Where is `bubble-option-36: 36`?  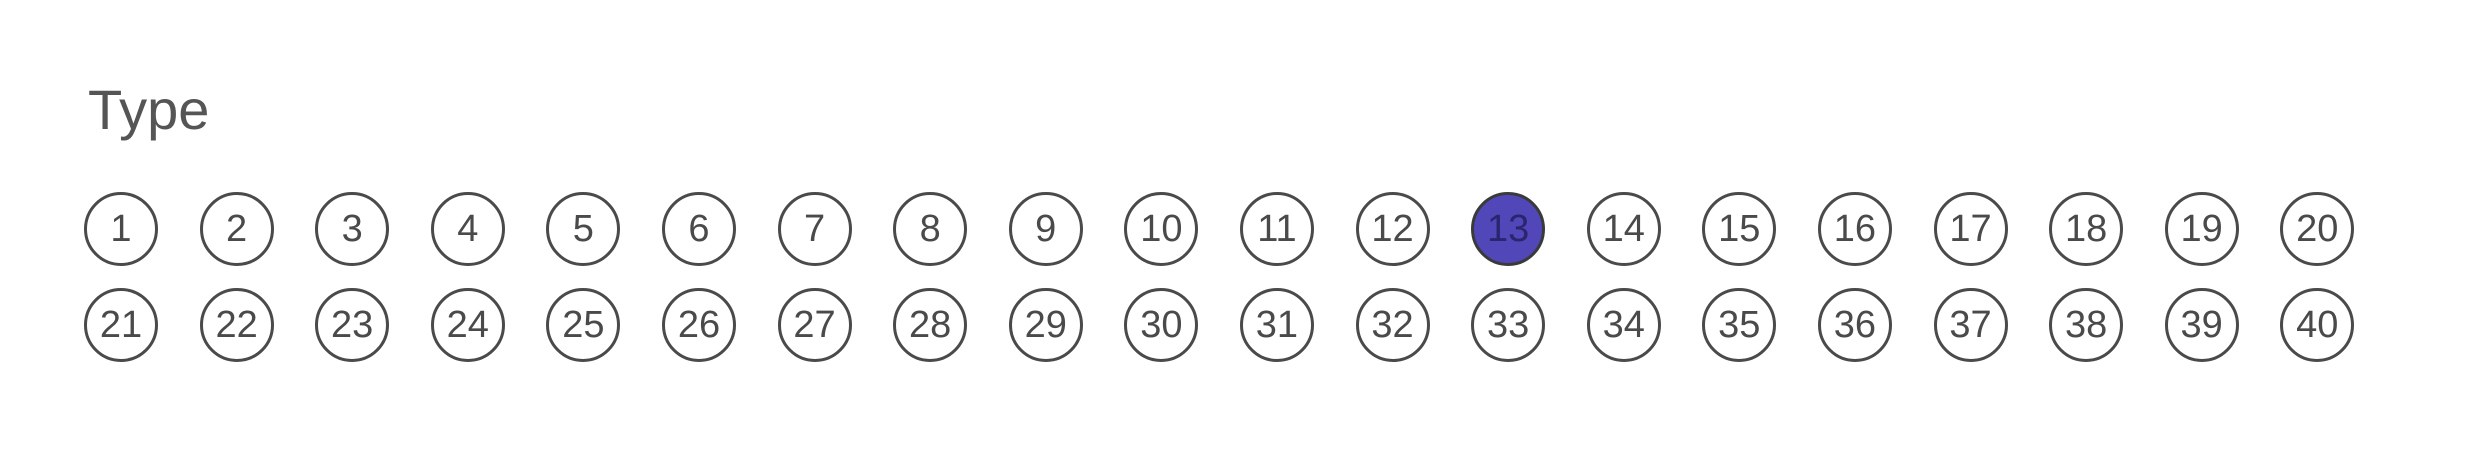 bubble-option-36: 36 is located at coordinates (1854, 325).